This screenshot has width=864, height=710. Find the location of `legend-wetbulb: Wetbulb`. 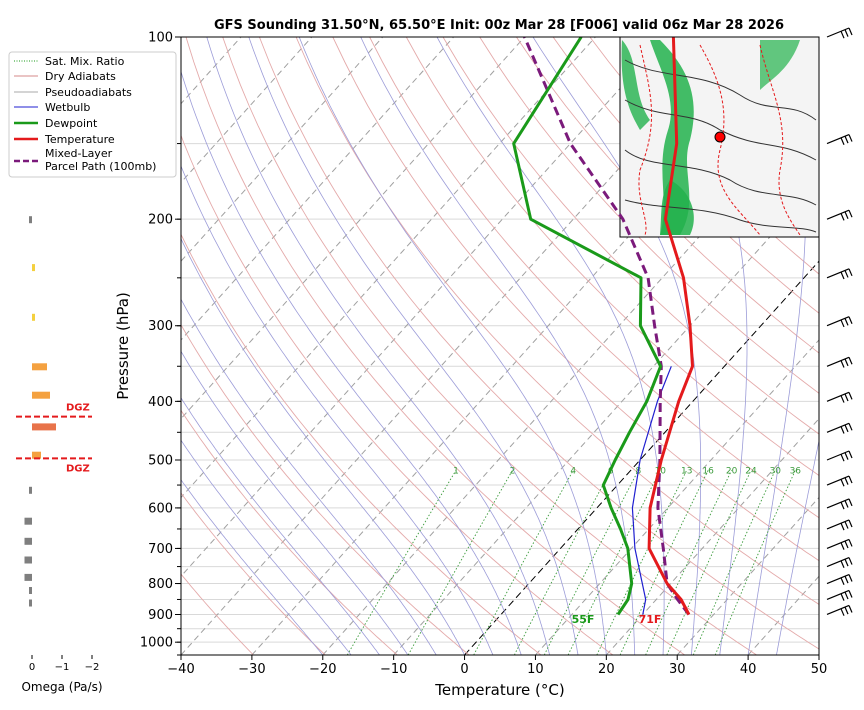

legend-wetbulb: Wetbulb is located at coordinates (67, 107).